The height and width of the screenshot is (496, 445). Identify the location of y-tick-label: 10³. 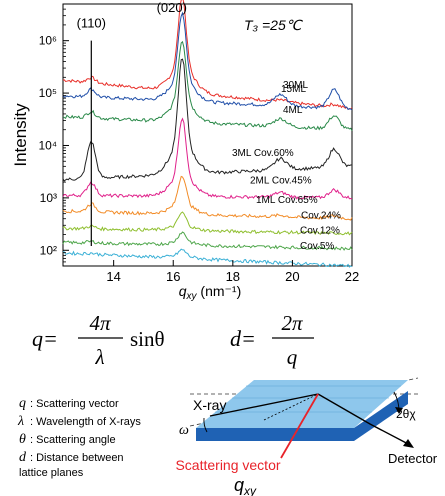
(48, 198).